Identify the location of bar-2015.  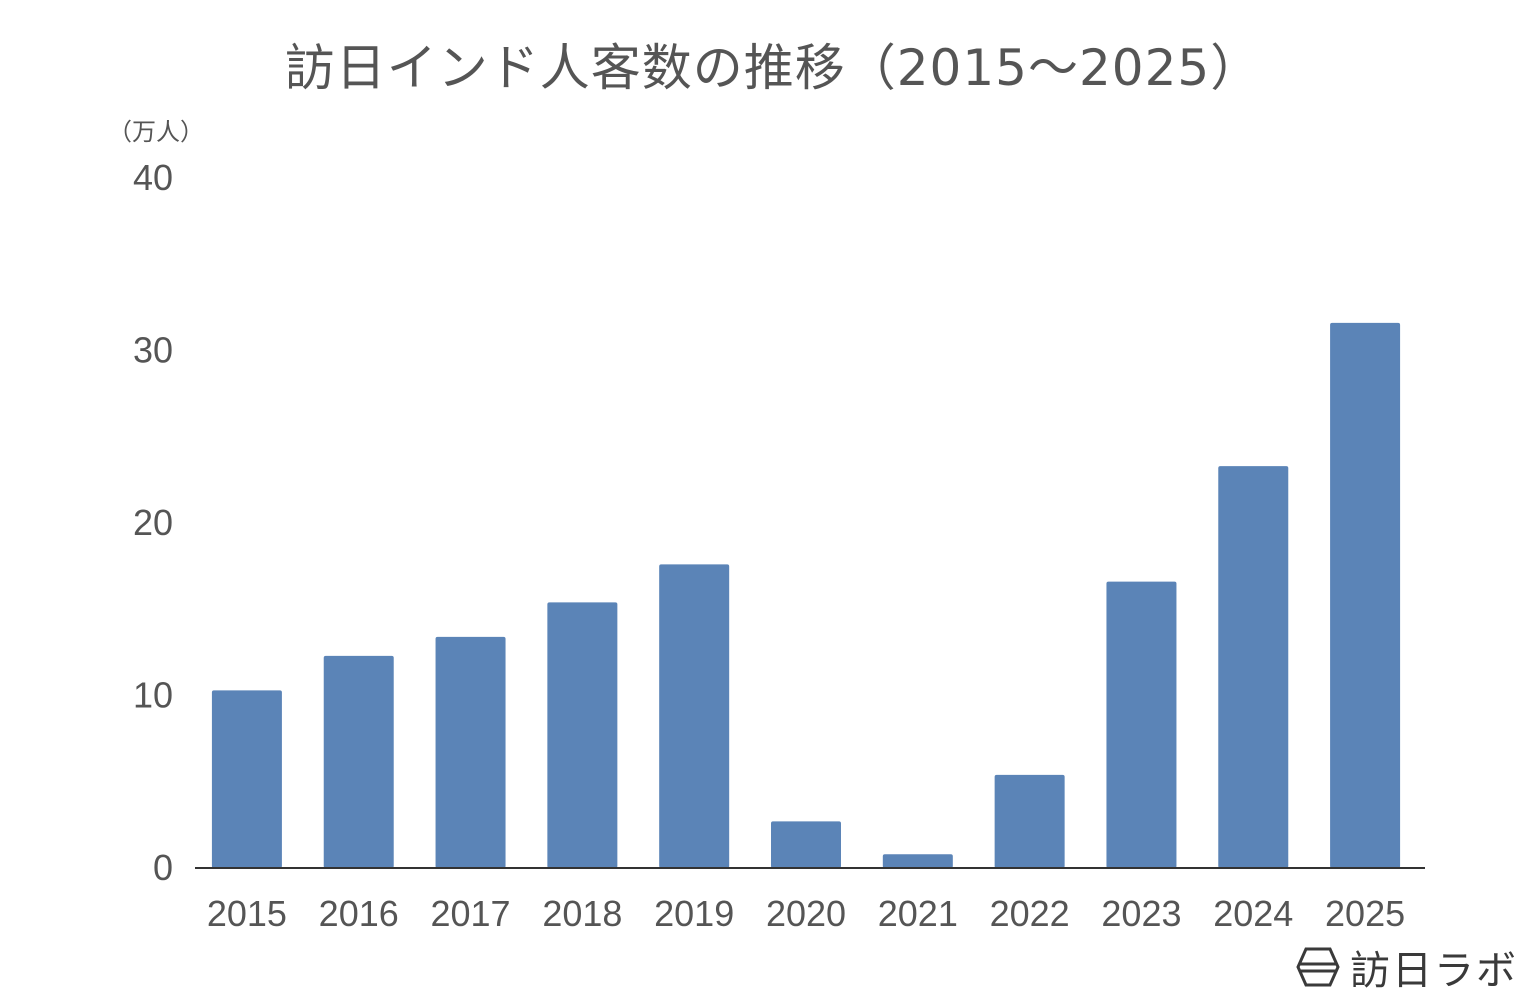
(246, 779).